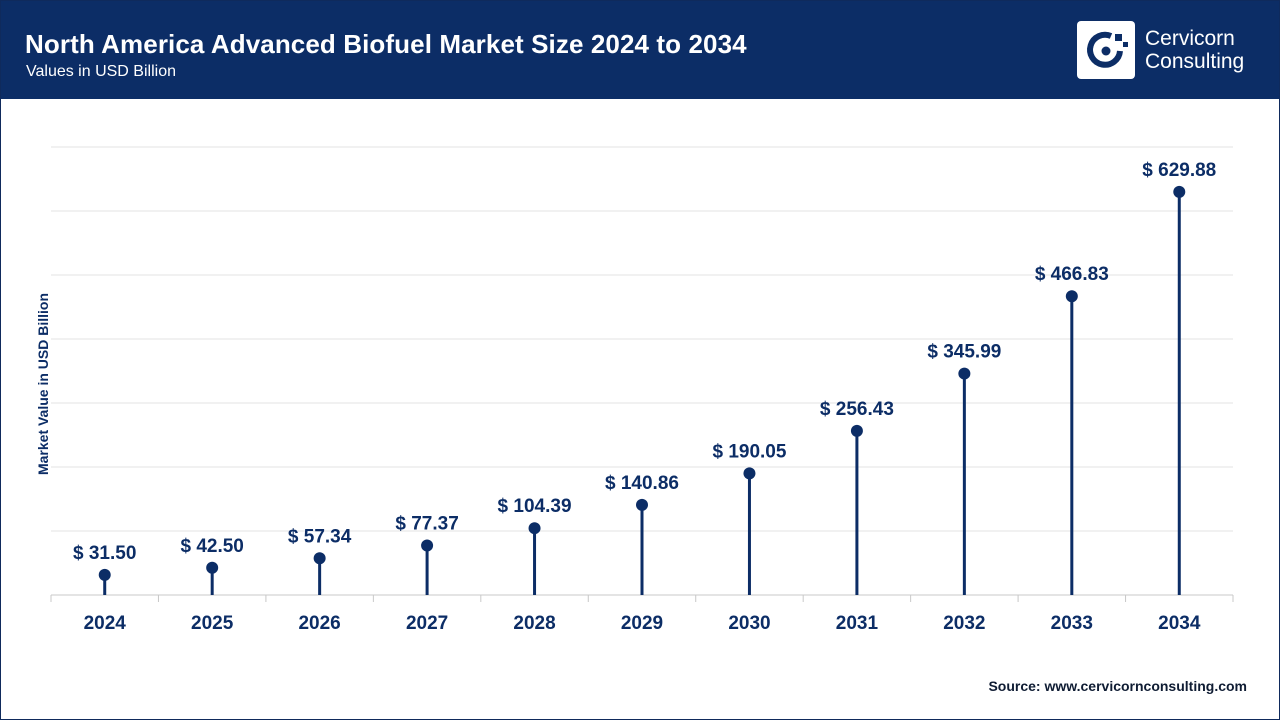 The image size is (1280, 720). I want to click on x-tick-label-2028: 2028, so click(534, 623).